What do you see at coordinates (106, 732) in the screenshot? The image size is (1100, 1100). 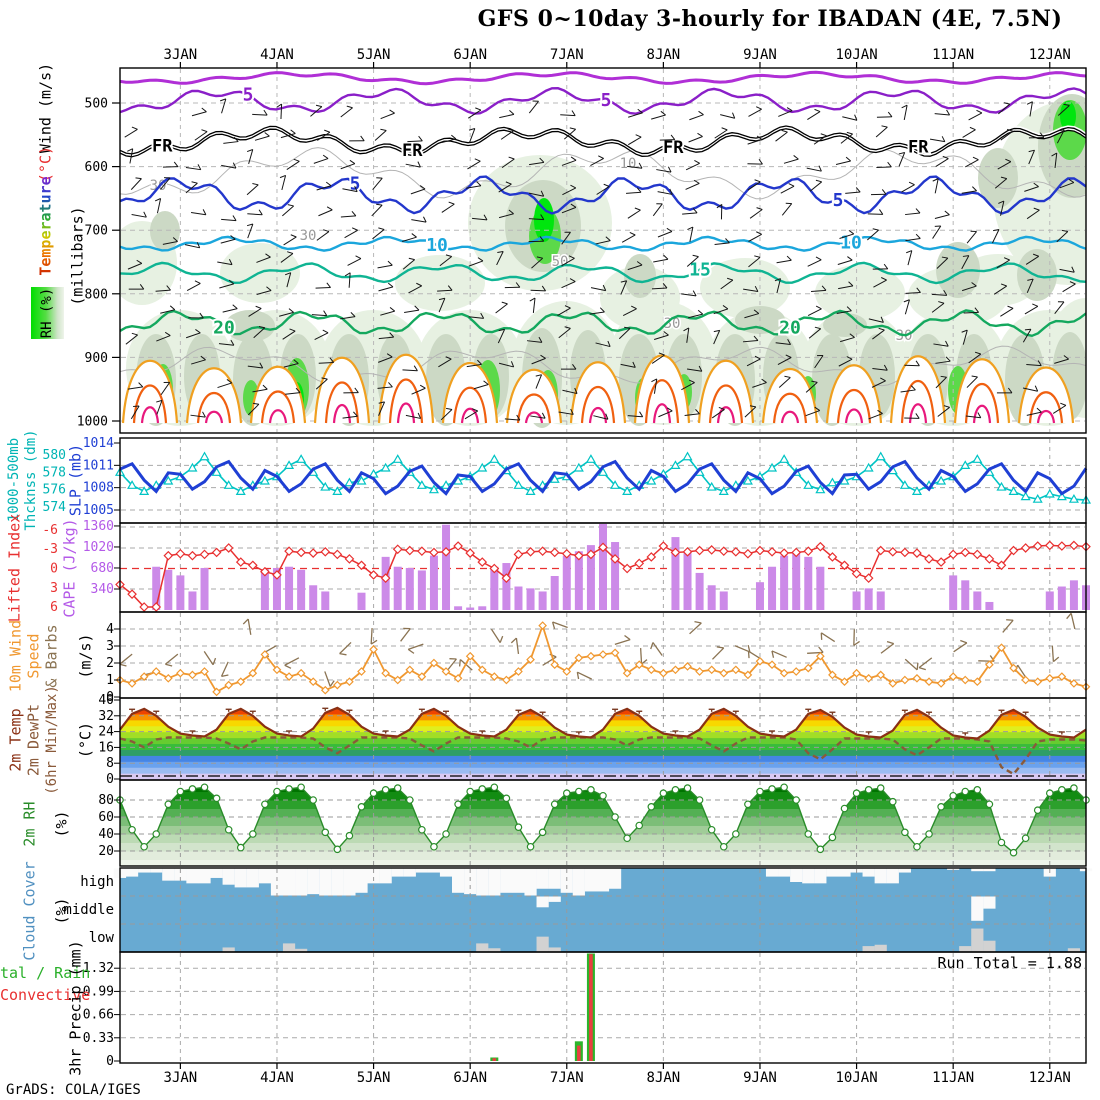 I see `svg-text: 24` at bounding box center [106, 732].